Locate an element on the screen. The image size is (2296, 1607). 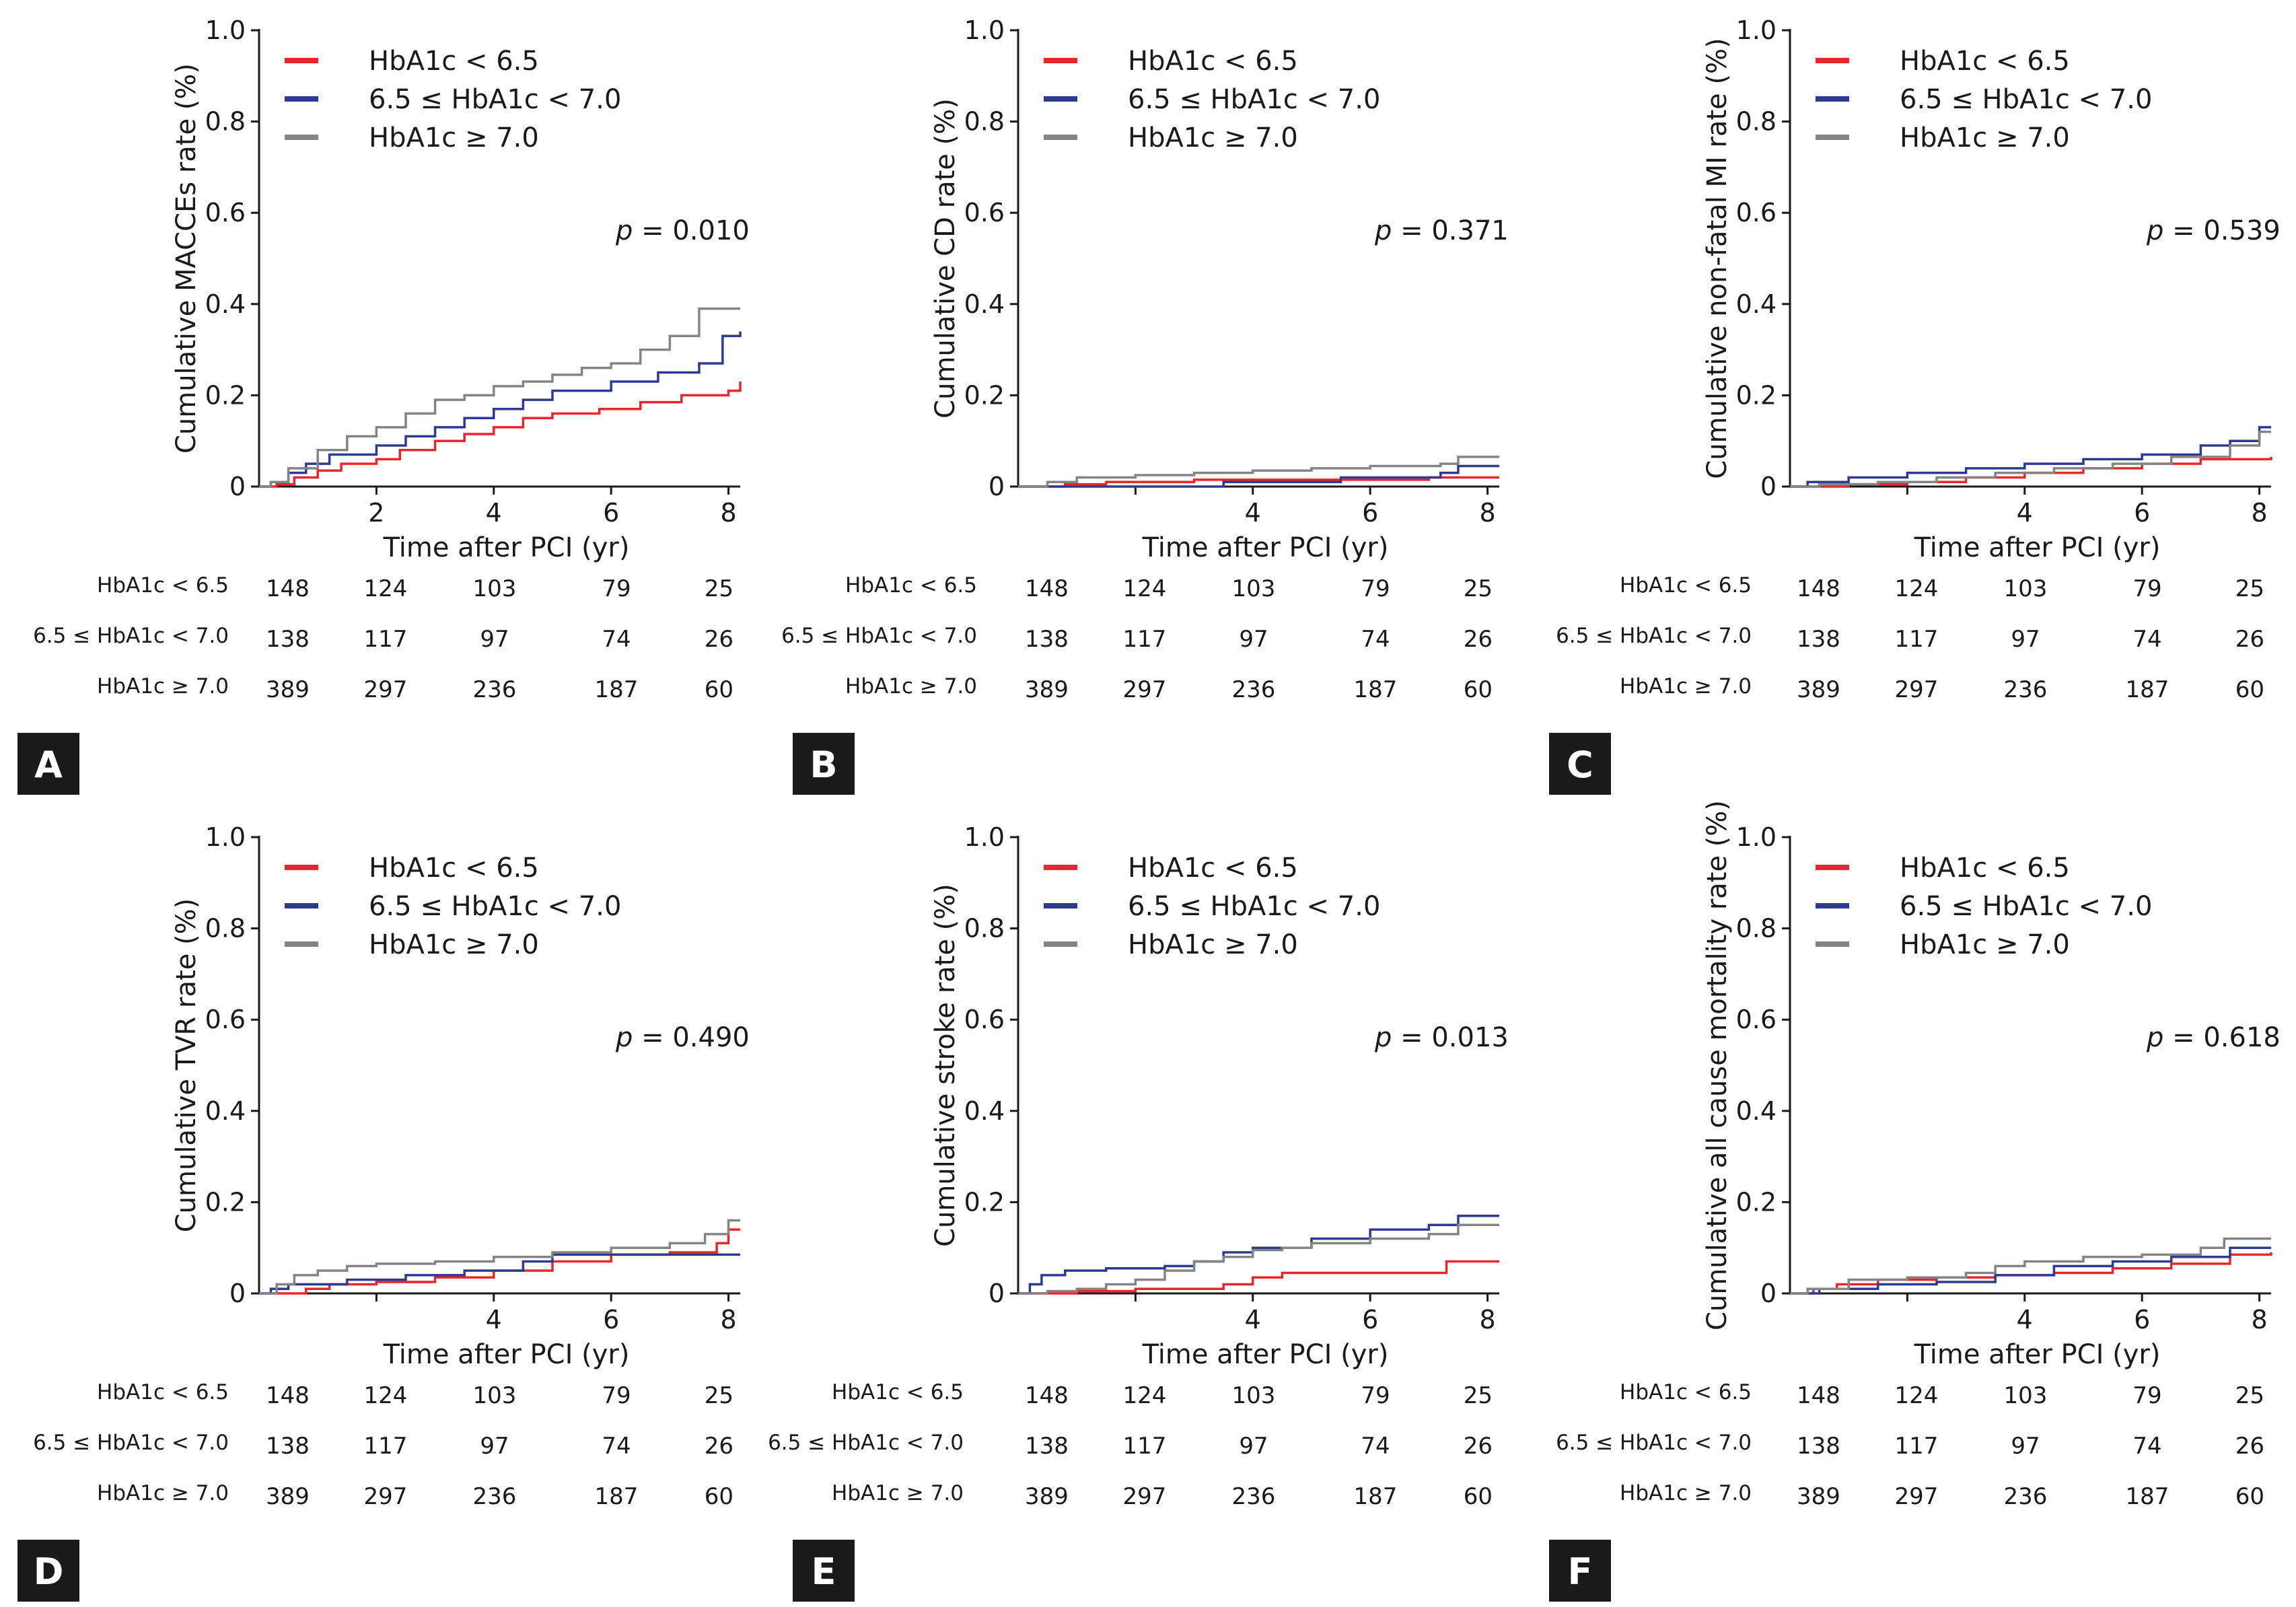
p-value: p = 0.539 is located at coordinates (2213, 231).